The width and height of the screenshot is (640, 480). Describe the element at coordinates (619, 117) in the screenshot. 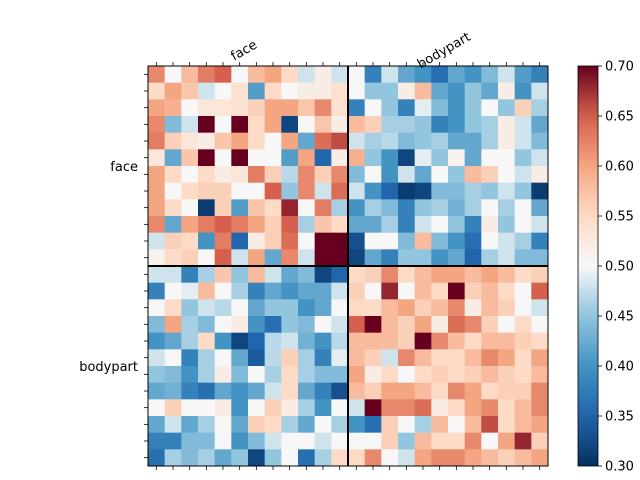

I see `colorbar-tick-label: 0.65` at that location.